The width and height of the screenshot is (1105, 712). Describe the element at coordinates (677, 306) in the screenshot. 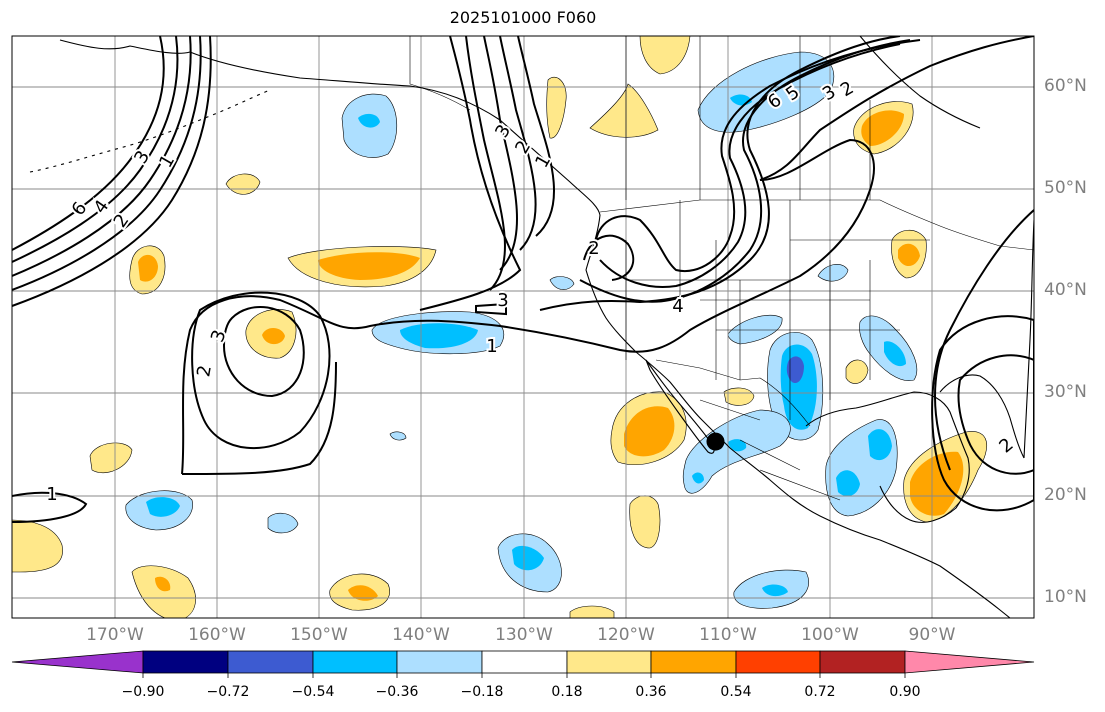

I see `contour-label: 4` at that location.